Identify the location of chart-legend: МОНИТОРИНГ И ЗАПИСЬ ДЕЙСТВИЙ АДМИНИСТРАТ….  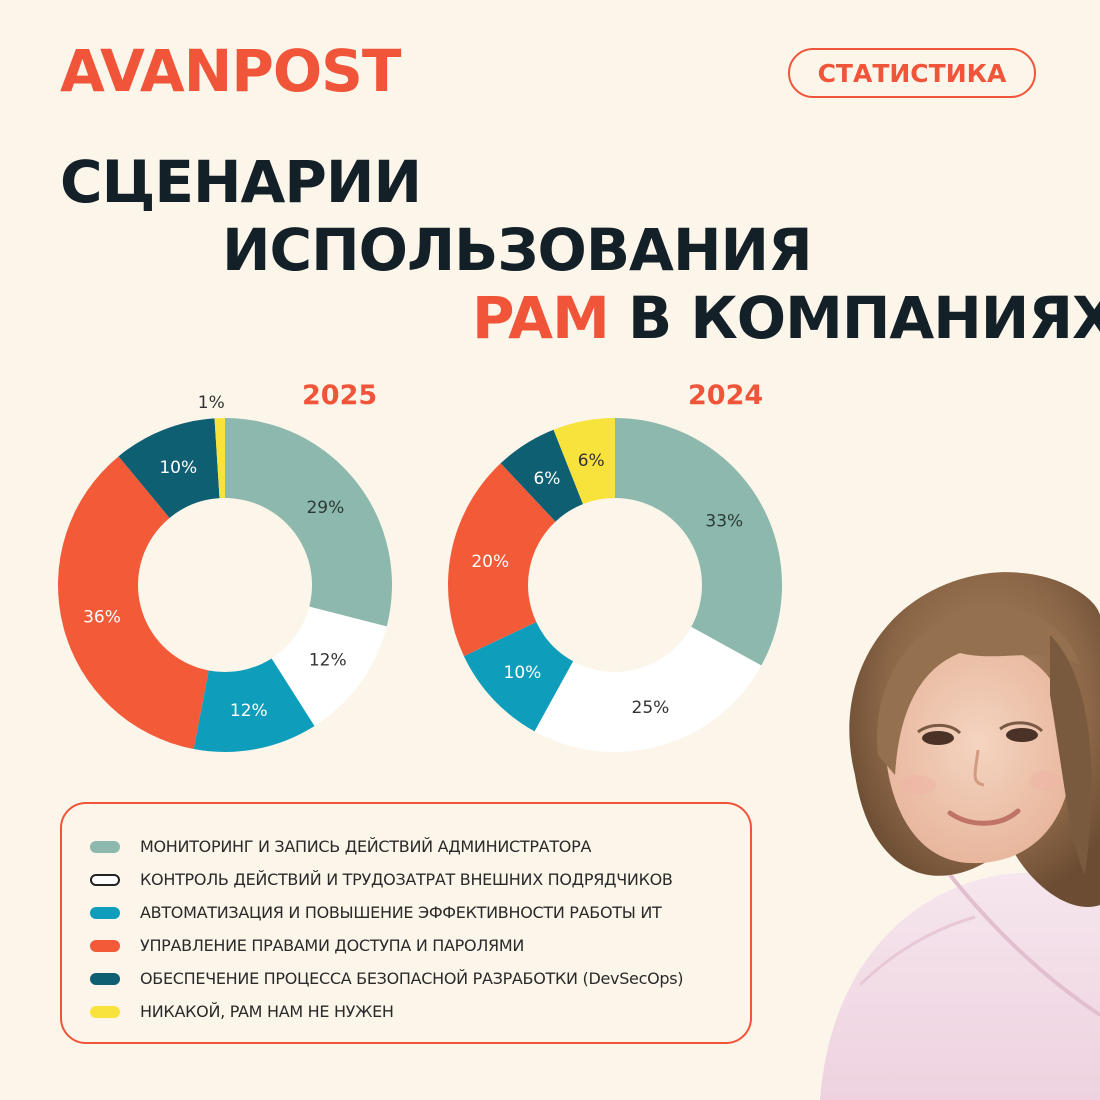
(406, 923).